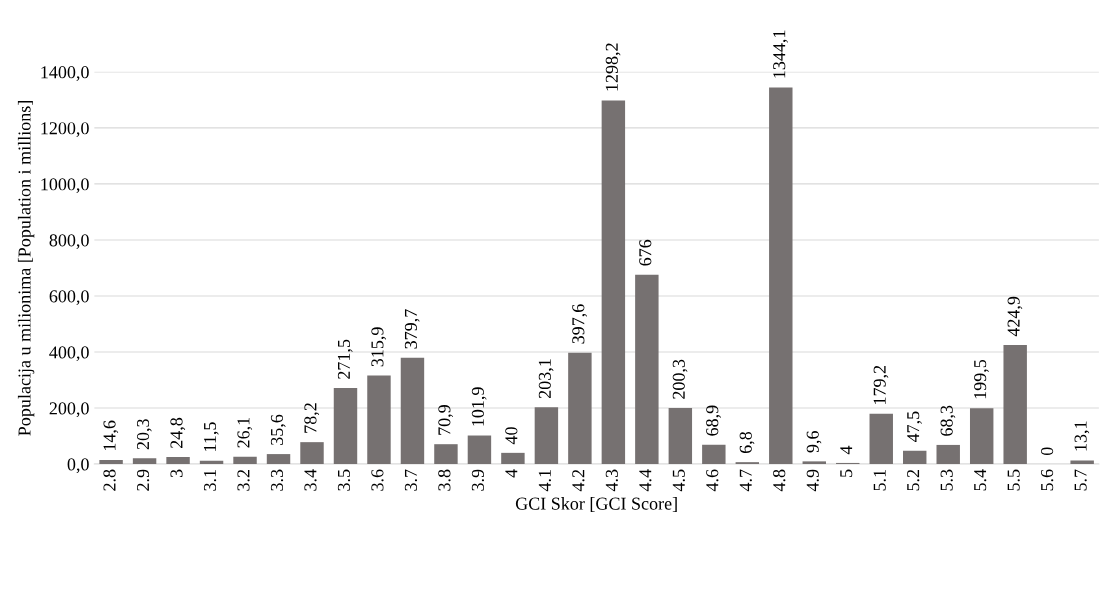 This screenshot has height=609, width=1110. What do you see at coordinates (678, 480) in the screenshot?
I see `x-tick-label: 4.5` at bounding box center [678, 480].